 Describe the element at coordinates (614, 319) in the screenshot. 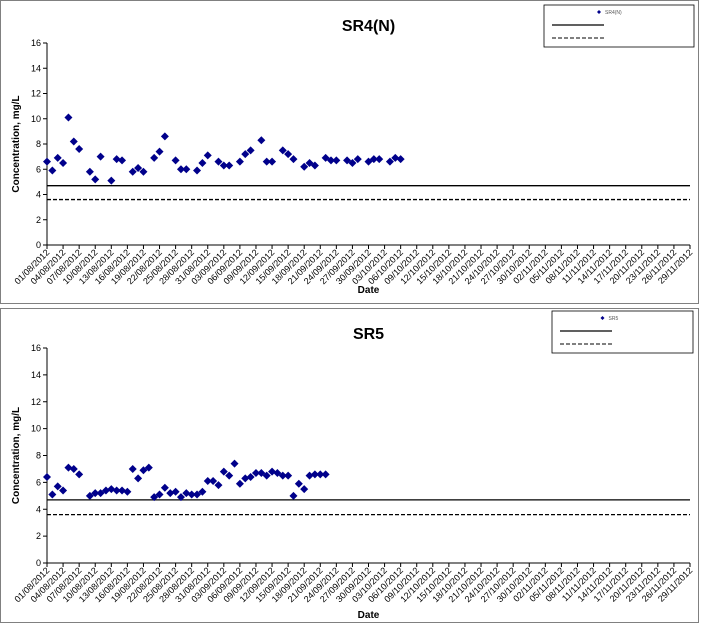

I see `legend-series-label: SR5` at that location.